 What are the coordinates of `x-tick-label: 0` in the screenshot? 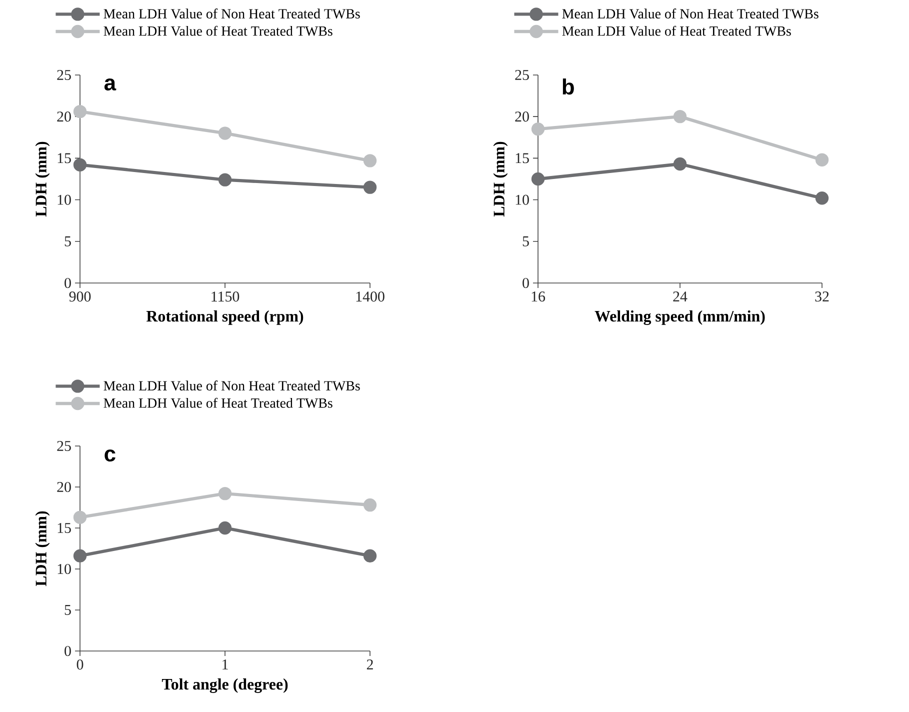 It's located at (80, 665).